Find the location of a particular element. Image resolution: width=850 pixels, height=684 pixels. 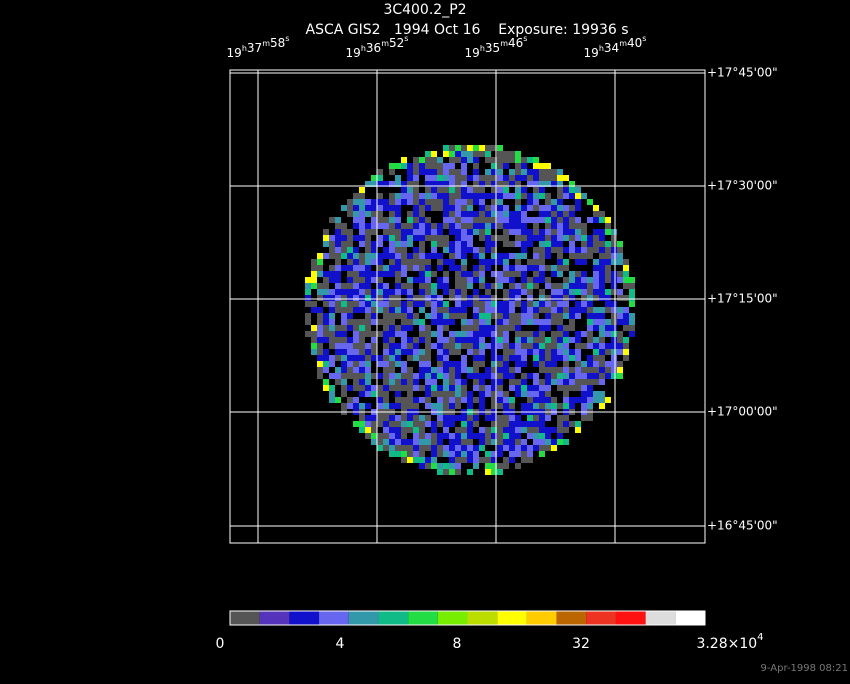

colorbar-swatch is located at coordinates (512, 618).